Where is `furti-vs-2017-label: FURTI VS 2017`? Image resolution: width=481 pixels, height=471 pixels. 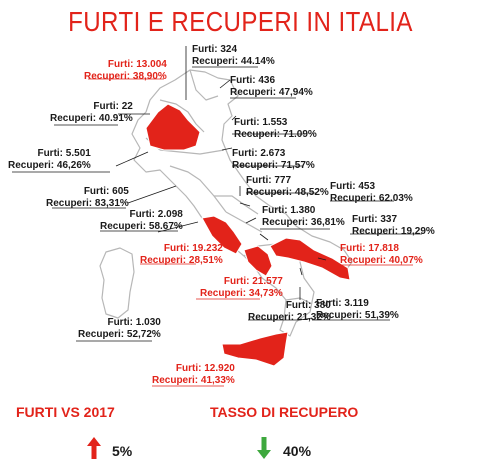 furti-vs-2017-label: FURTI VS 2017 is located at coordinates (65, 412).